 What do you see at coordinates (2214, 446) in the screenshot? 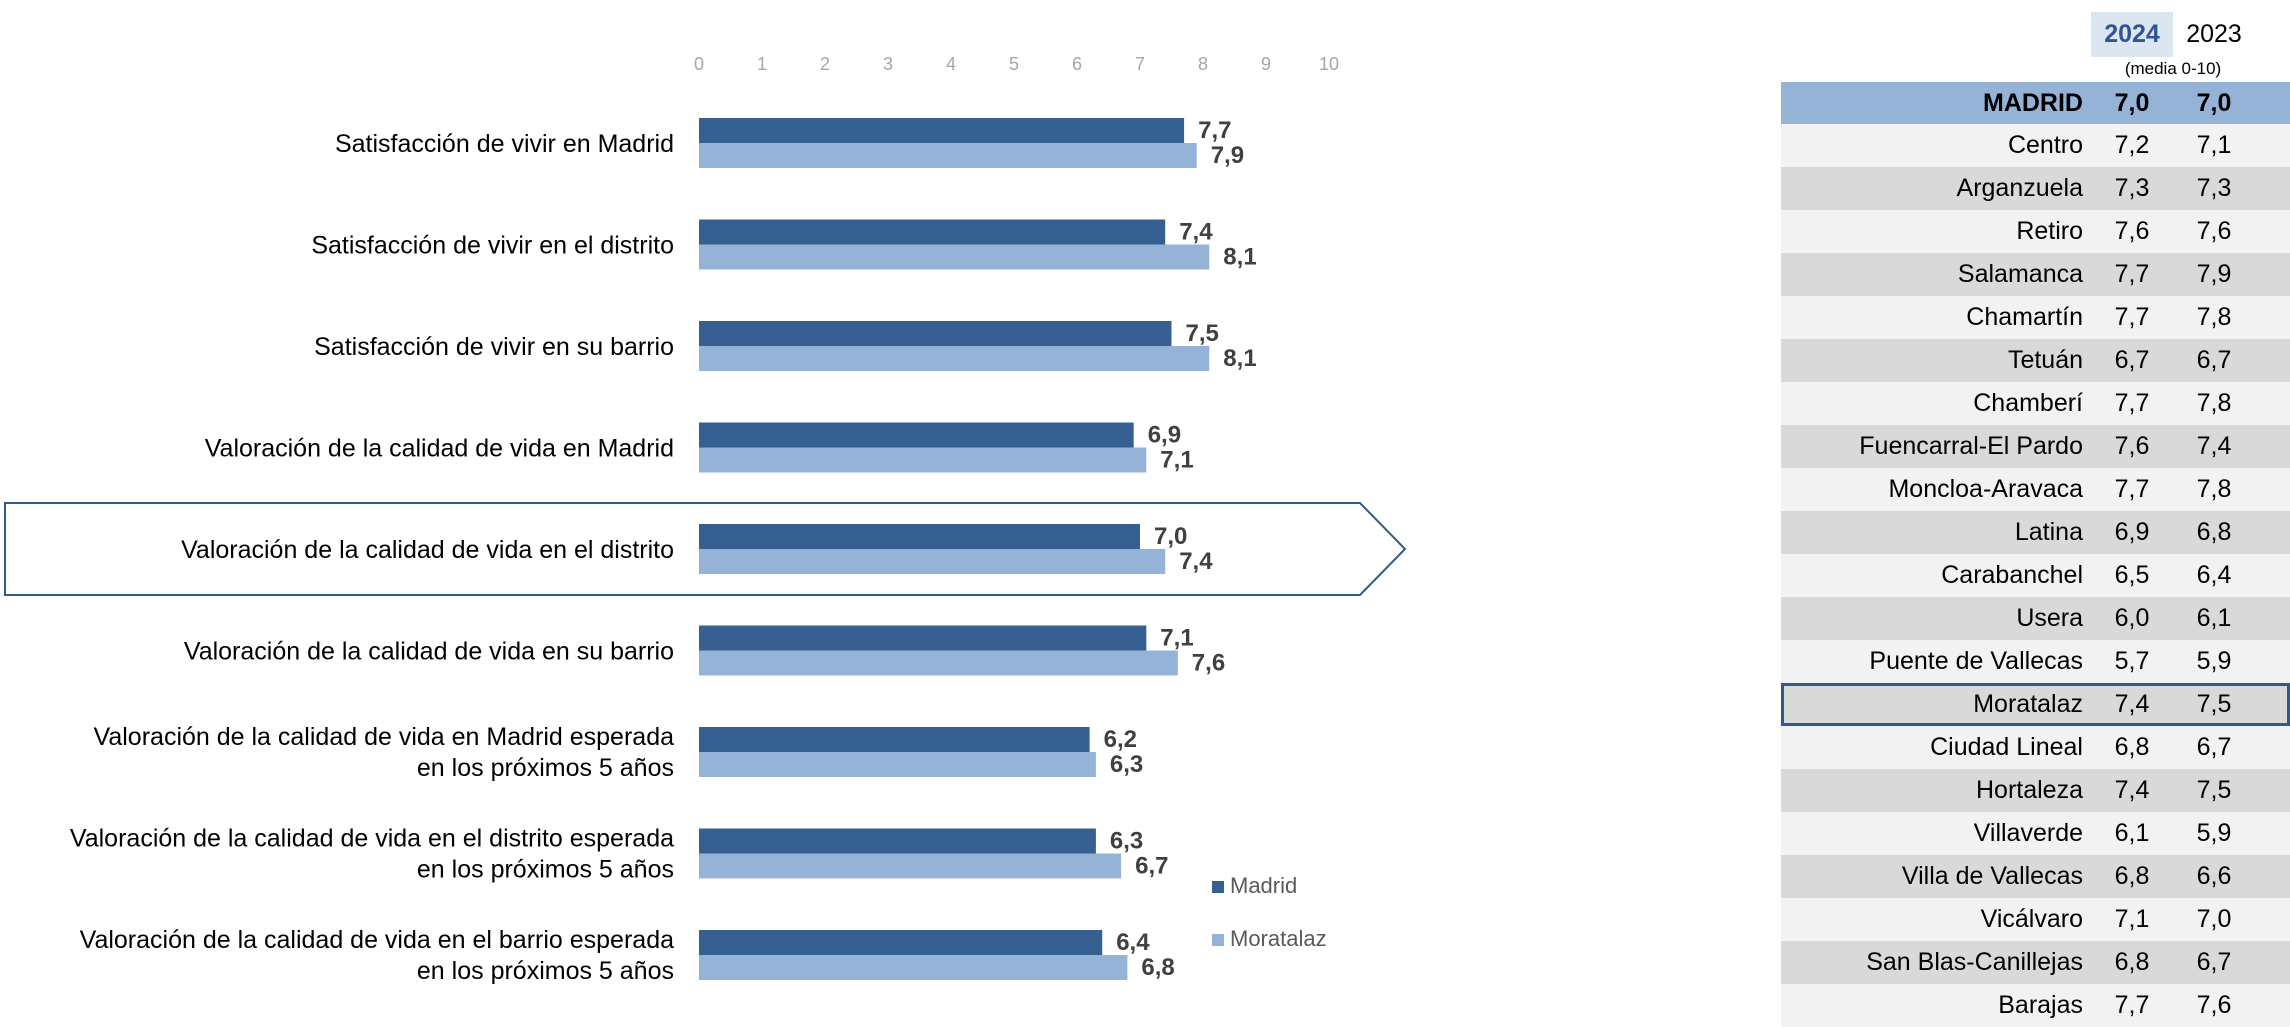
I see `row-value-2023: 7,4` at bounding box center [2214, 446].